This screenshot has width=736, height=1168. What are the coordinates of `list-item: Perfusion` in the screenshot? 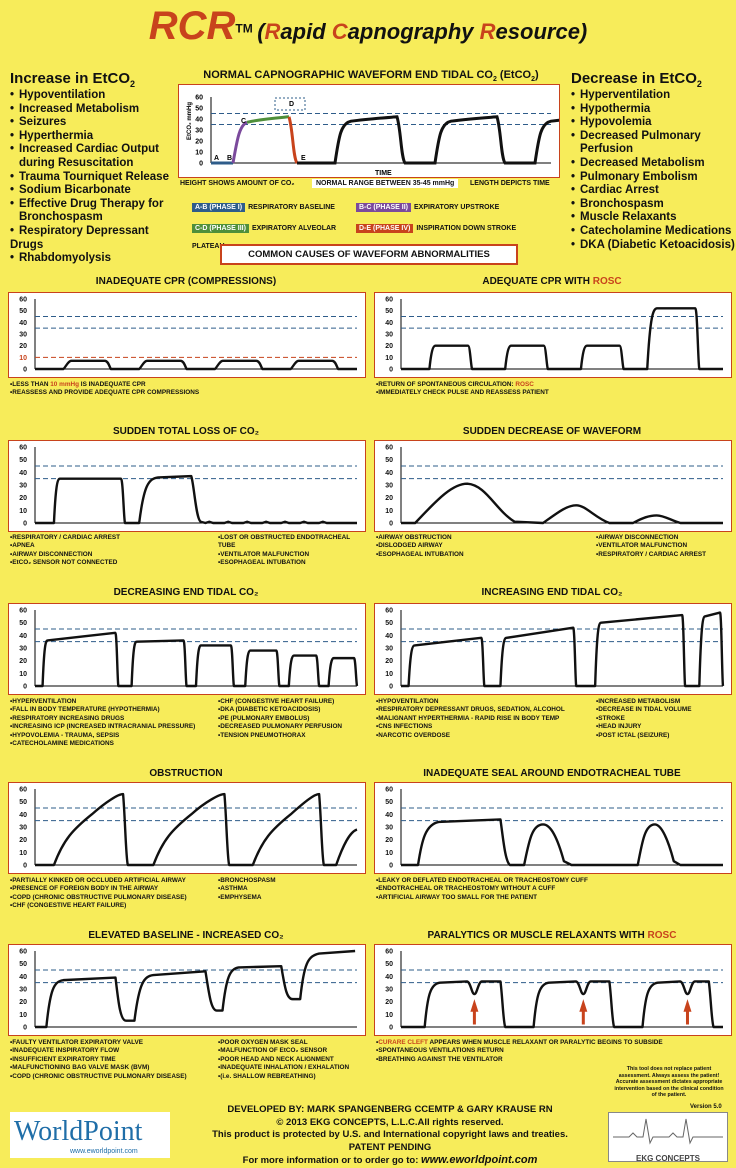 It's located at (607, 149).